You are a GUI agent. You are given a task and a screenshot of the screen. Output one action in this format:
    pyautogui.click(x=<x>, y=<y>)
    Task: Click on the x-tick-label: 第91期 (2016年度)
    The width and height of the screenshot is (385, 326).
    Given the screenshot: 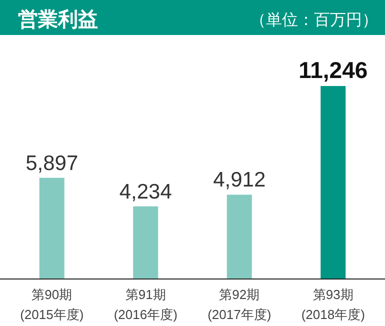 What is the action you would take?
    pyautogui.click(x=146, y=304)
    